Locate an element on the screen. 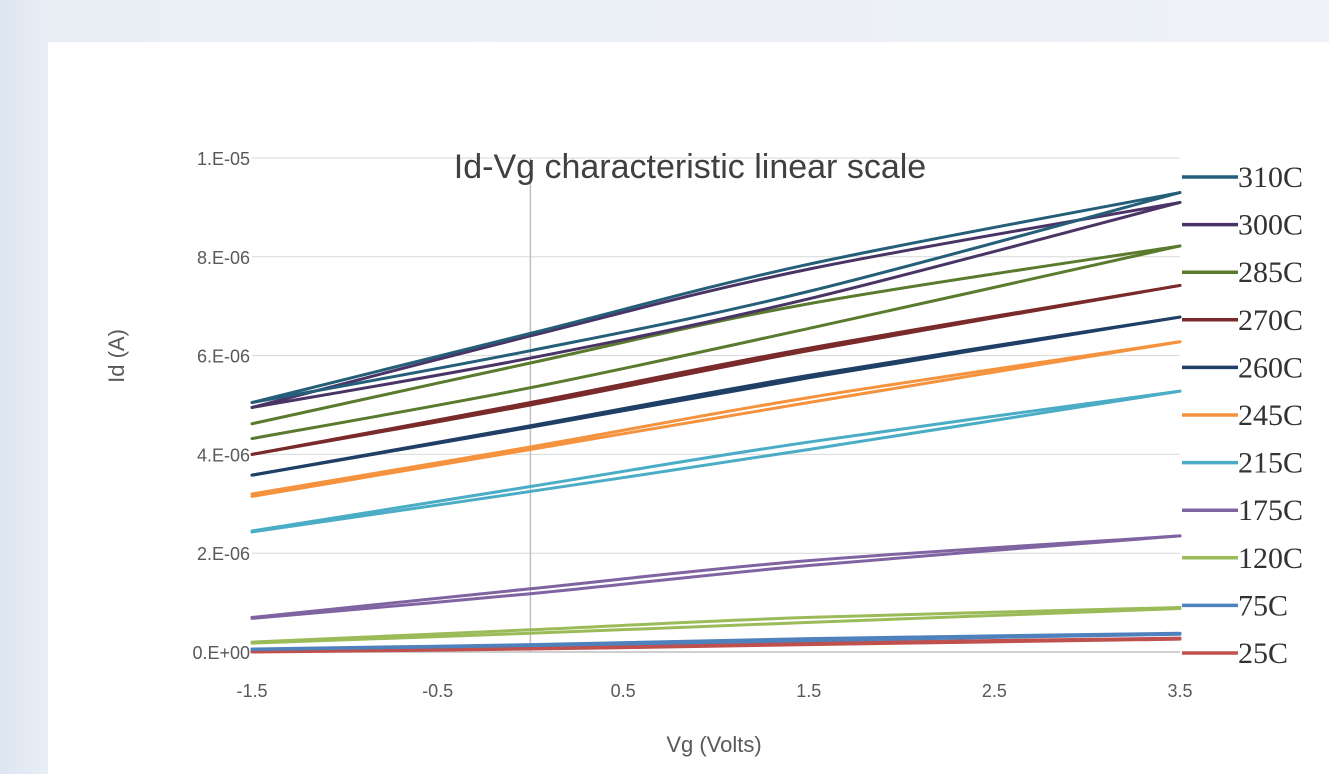 This screenshot has height=774, width=1329. legend-label: 260C is located at coordinates (1270, 367).